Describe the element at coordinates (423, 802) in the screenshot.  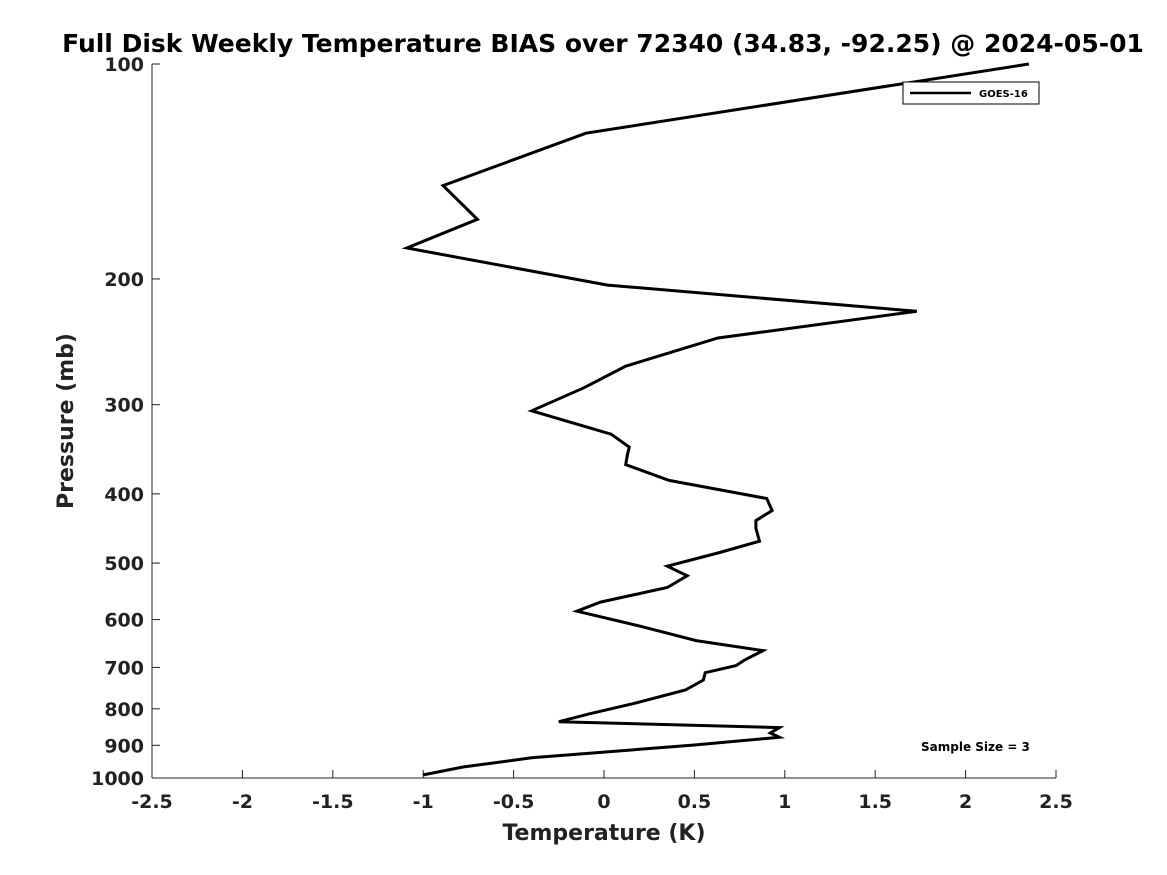
I see `x-tick-label: -1` at that location.